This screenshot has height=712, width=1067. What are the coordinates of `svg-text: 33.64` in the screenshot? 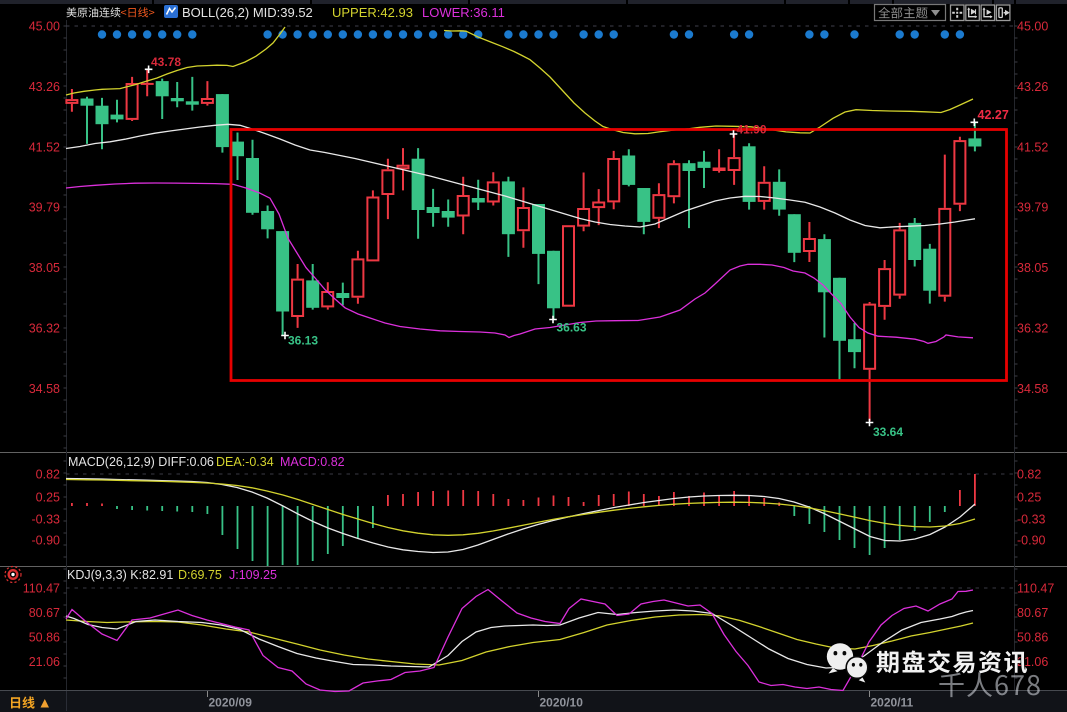 It's located at (888, 432).